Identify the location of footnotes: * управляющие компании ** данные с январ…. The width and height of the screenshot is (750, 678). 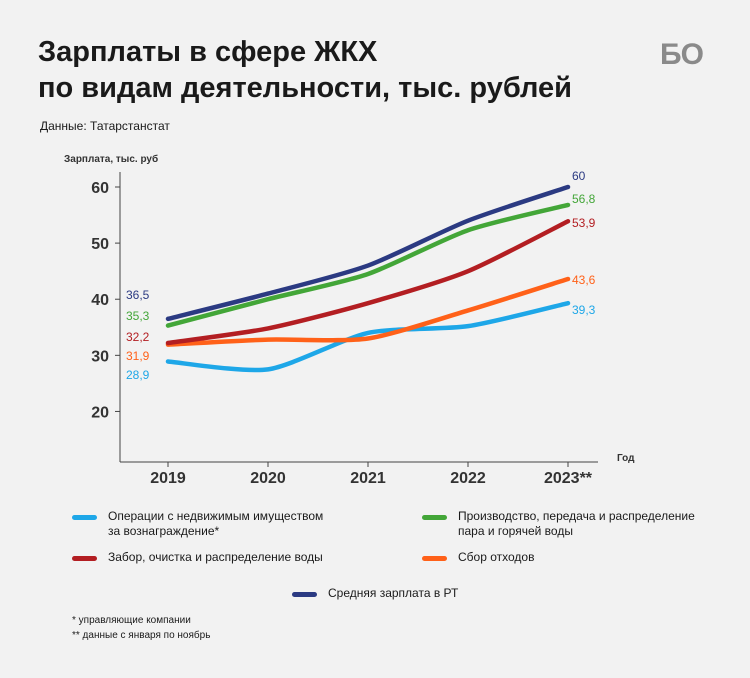
(141, 628).